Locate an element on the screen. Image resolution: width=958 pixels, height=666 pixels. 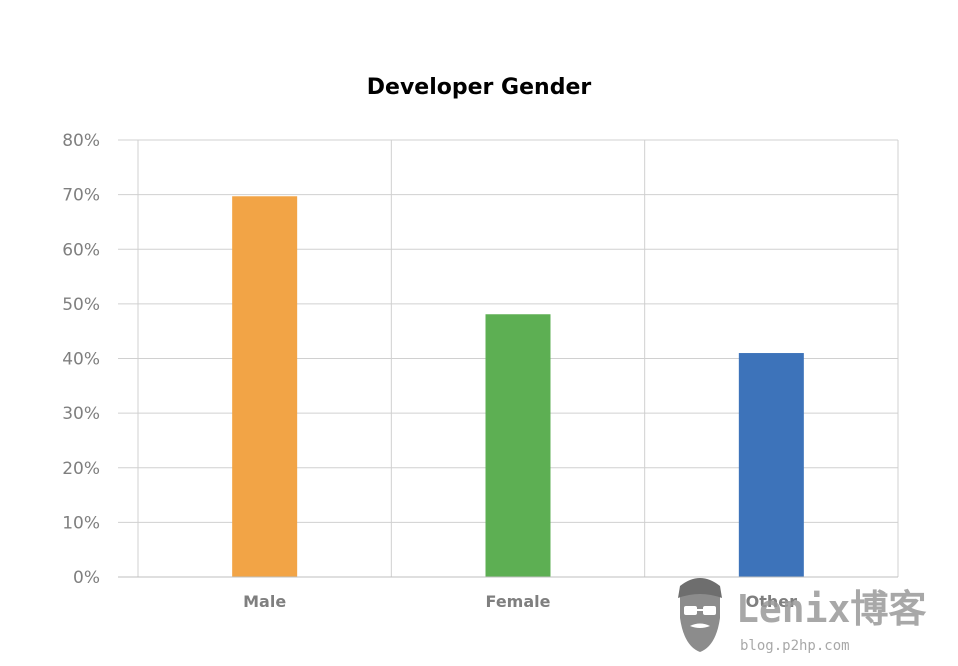
y-tick-label: 80% is located at coordinates (81, 141).